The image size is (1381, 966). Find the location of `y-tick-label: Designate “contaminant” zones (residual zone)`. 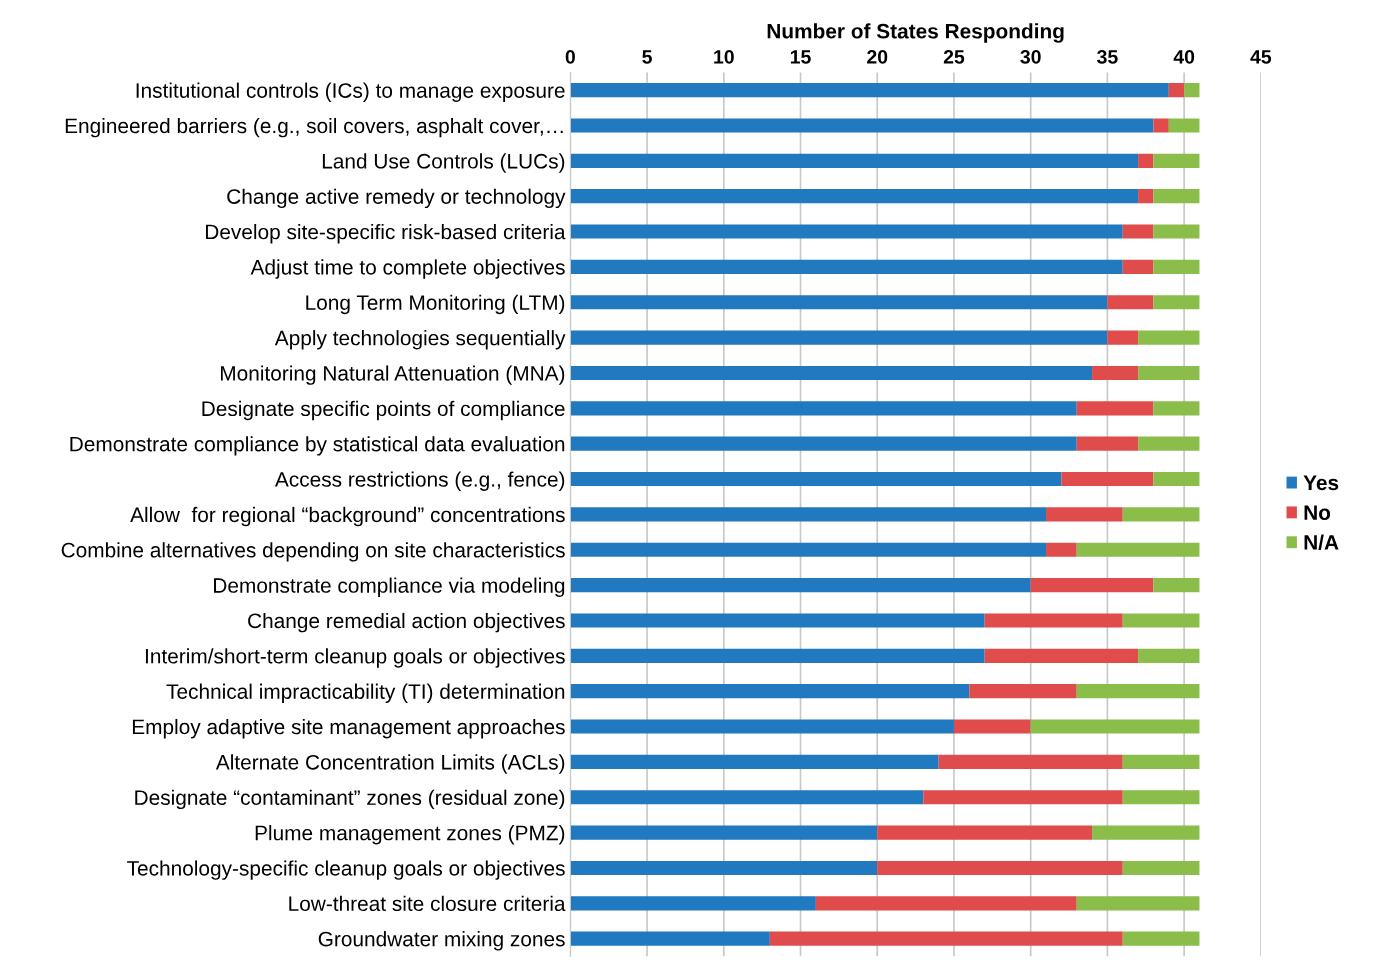

y-tick-label: Designate “contaminant” zones (residual zone) is located at coordinates (350, 799).